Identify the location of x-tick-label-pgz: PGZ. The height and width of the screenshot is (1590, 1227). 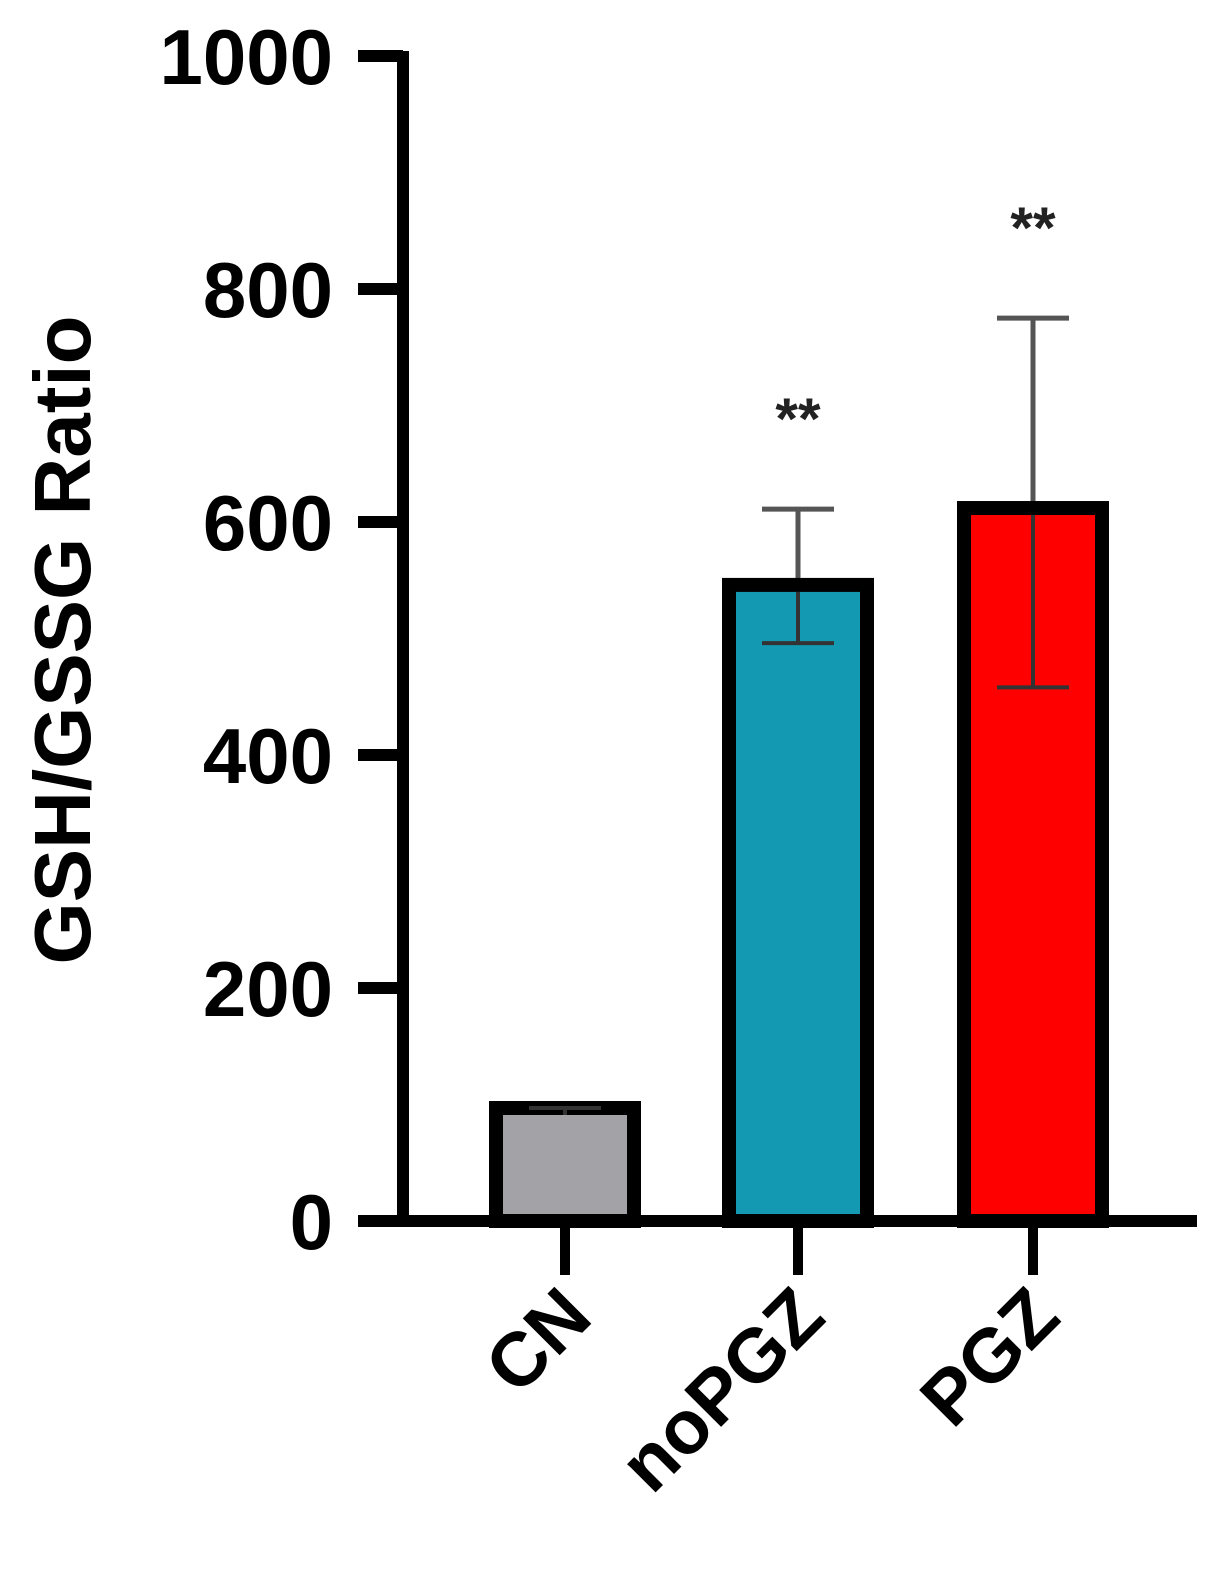
(989, 1357).